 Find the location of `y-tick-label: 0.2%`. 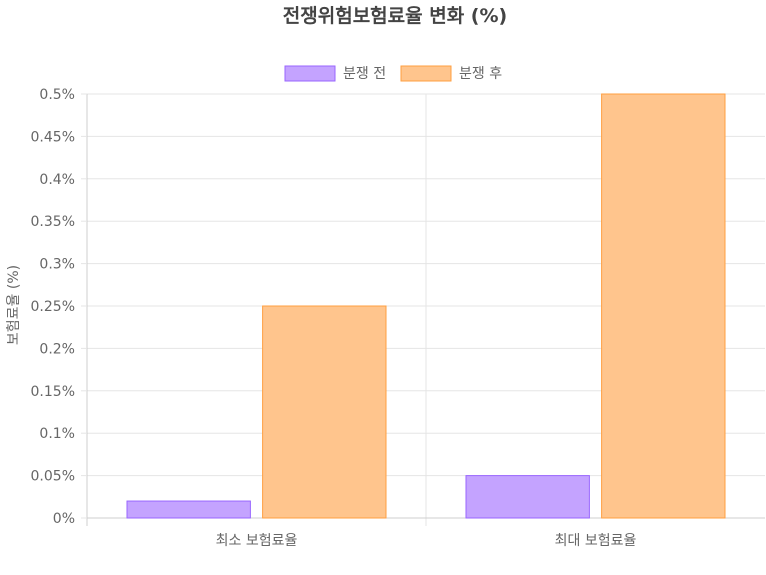

y-tick-label: 0.2% is located at coordinates (57, 349).